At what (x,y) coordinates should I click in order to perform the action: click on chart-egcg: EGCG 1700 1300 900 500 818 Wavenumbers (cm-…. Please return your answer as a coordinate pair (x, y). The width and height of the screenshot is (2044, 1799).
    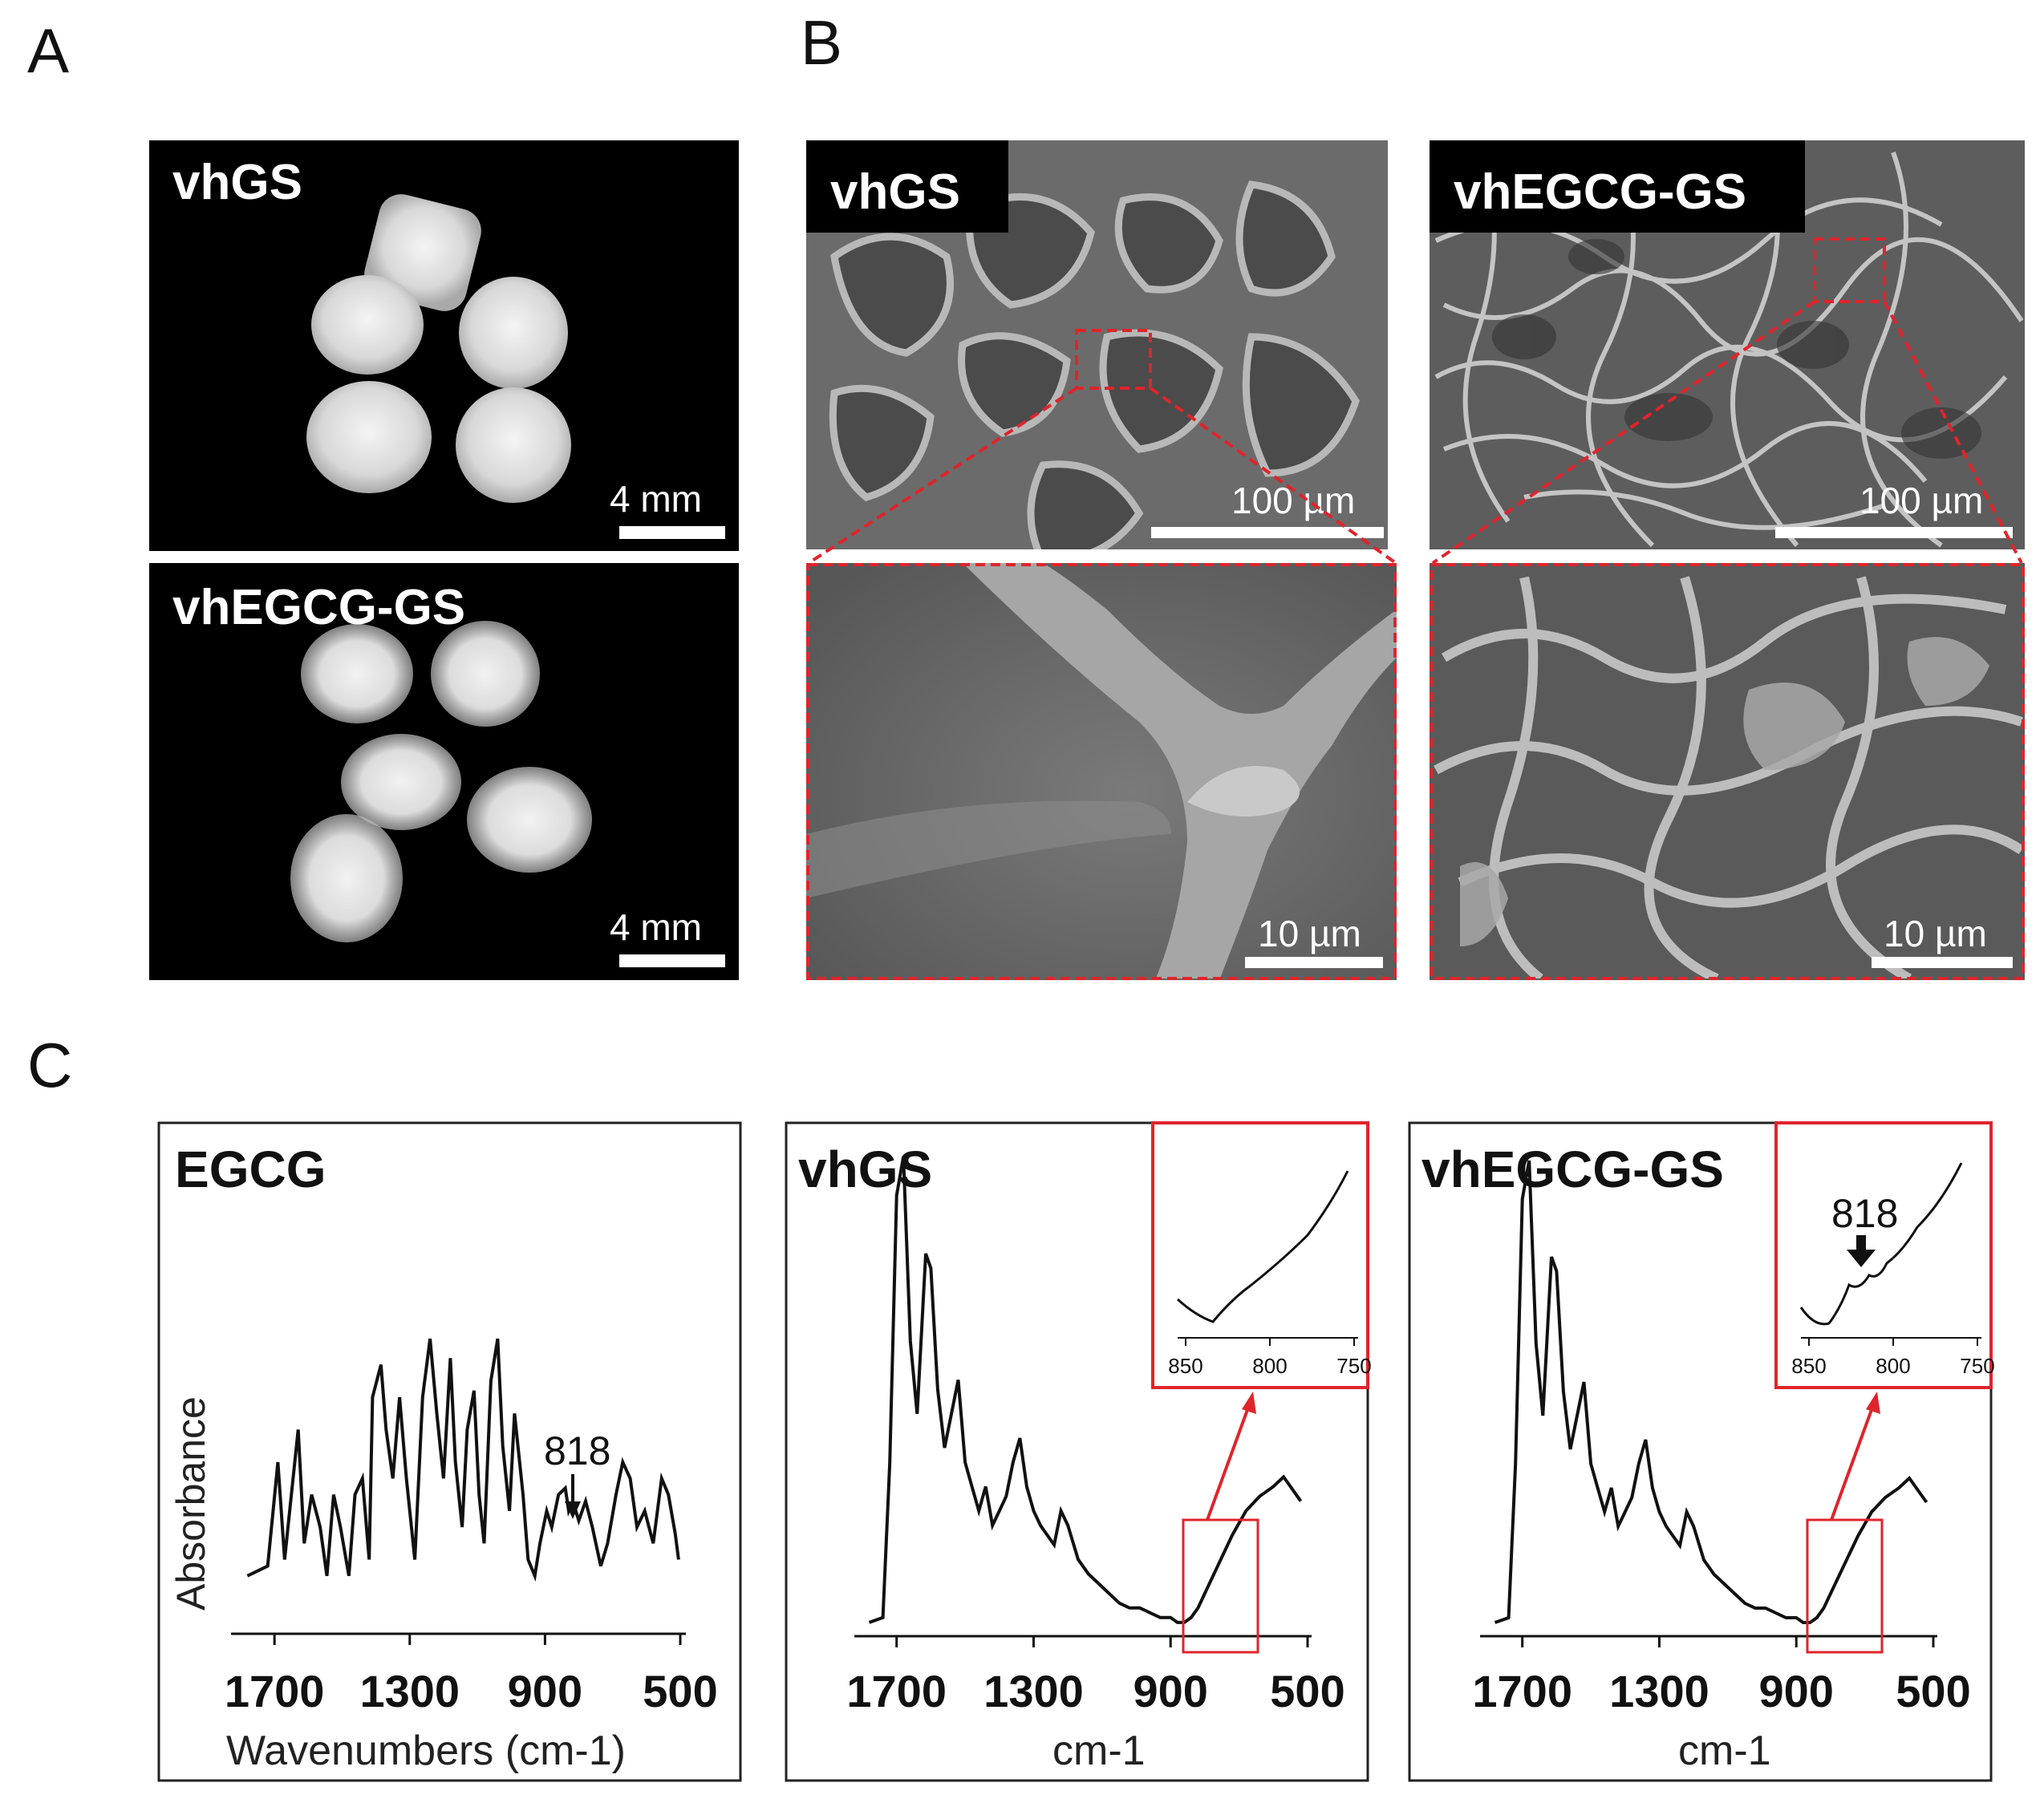
    Looking at the image, I should click on (449, 1452).